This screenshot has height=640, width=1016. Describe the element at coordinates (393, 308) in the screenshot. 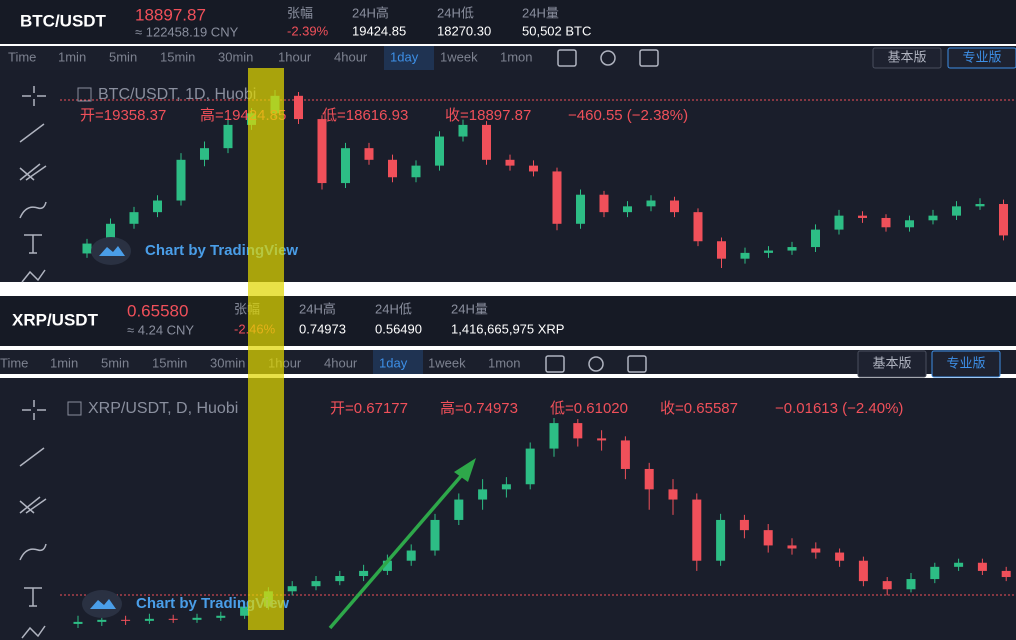

I see `stat-label: 24H低` at that location.